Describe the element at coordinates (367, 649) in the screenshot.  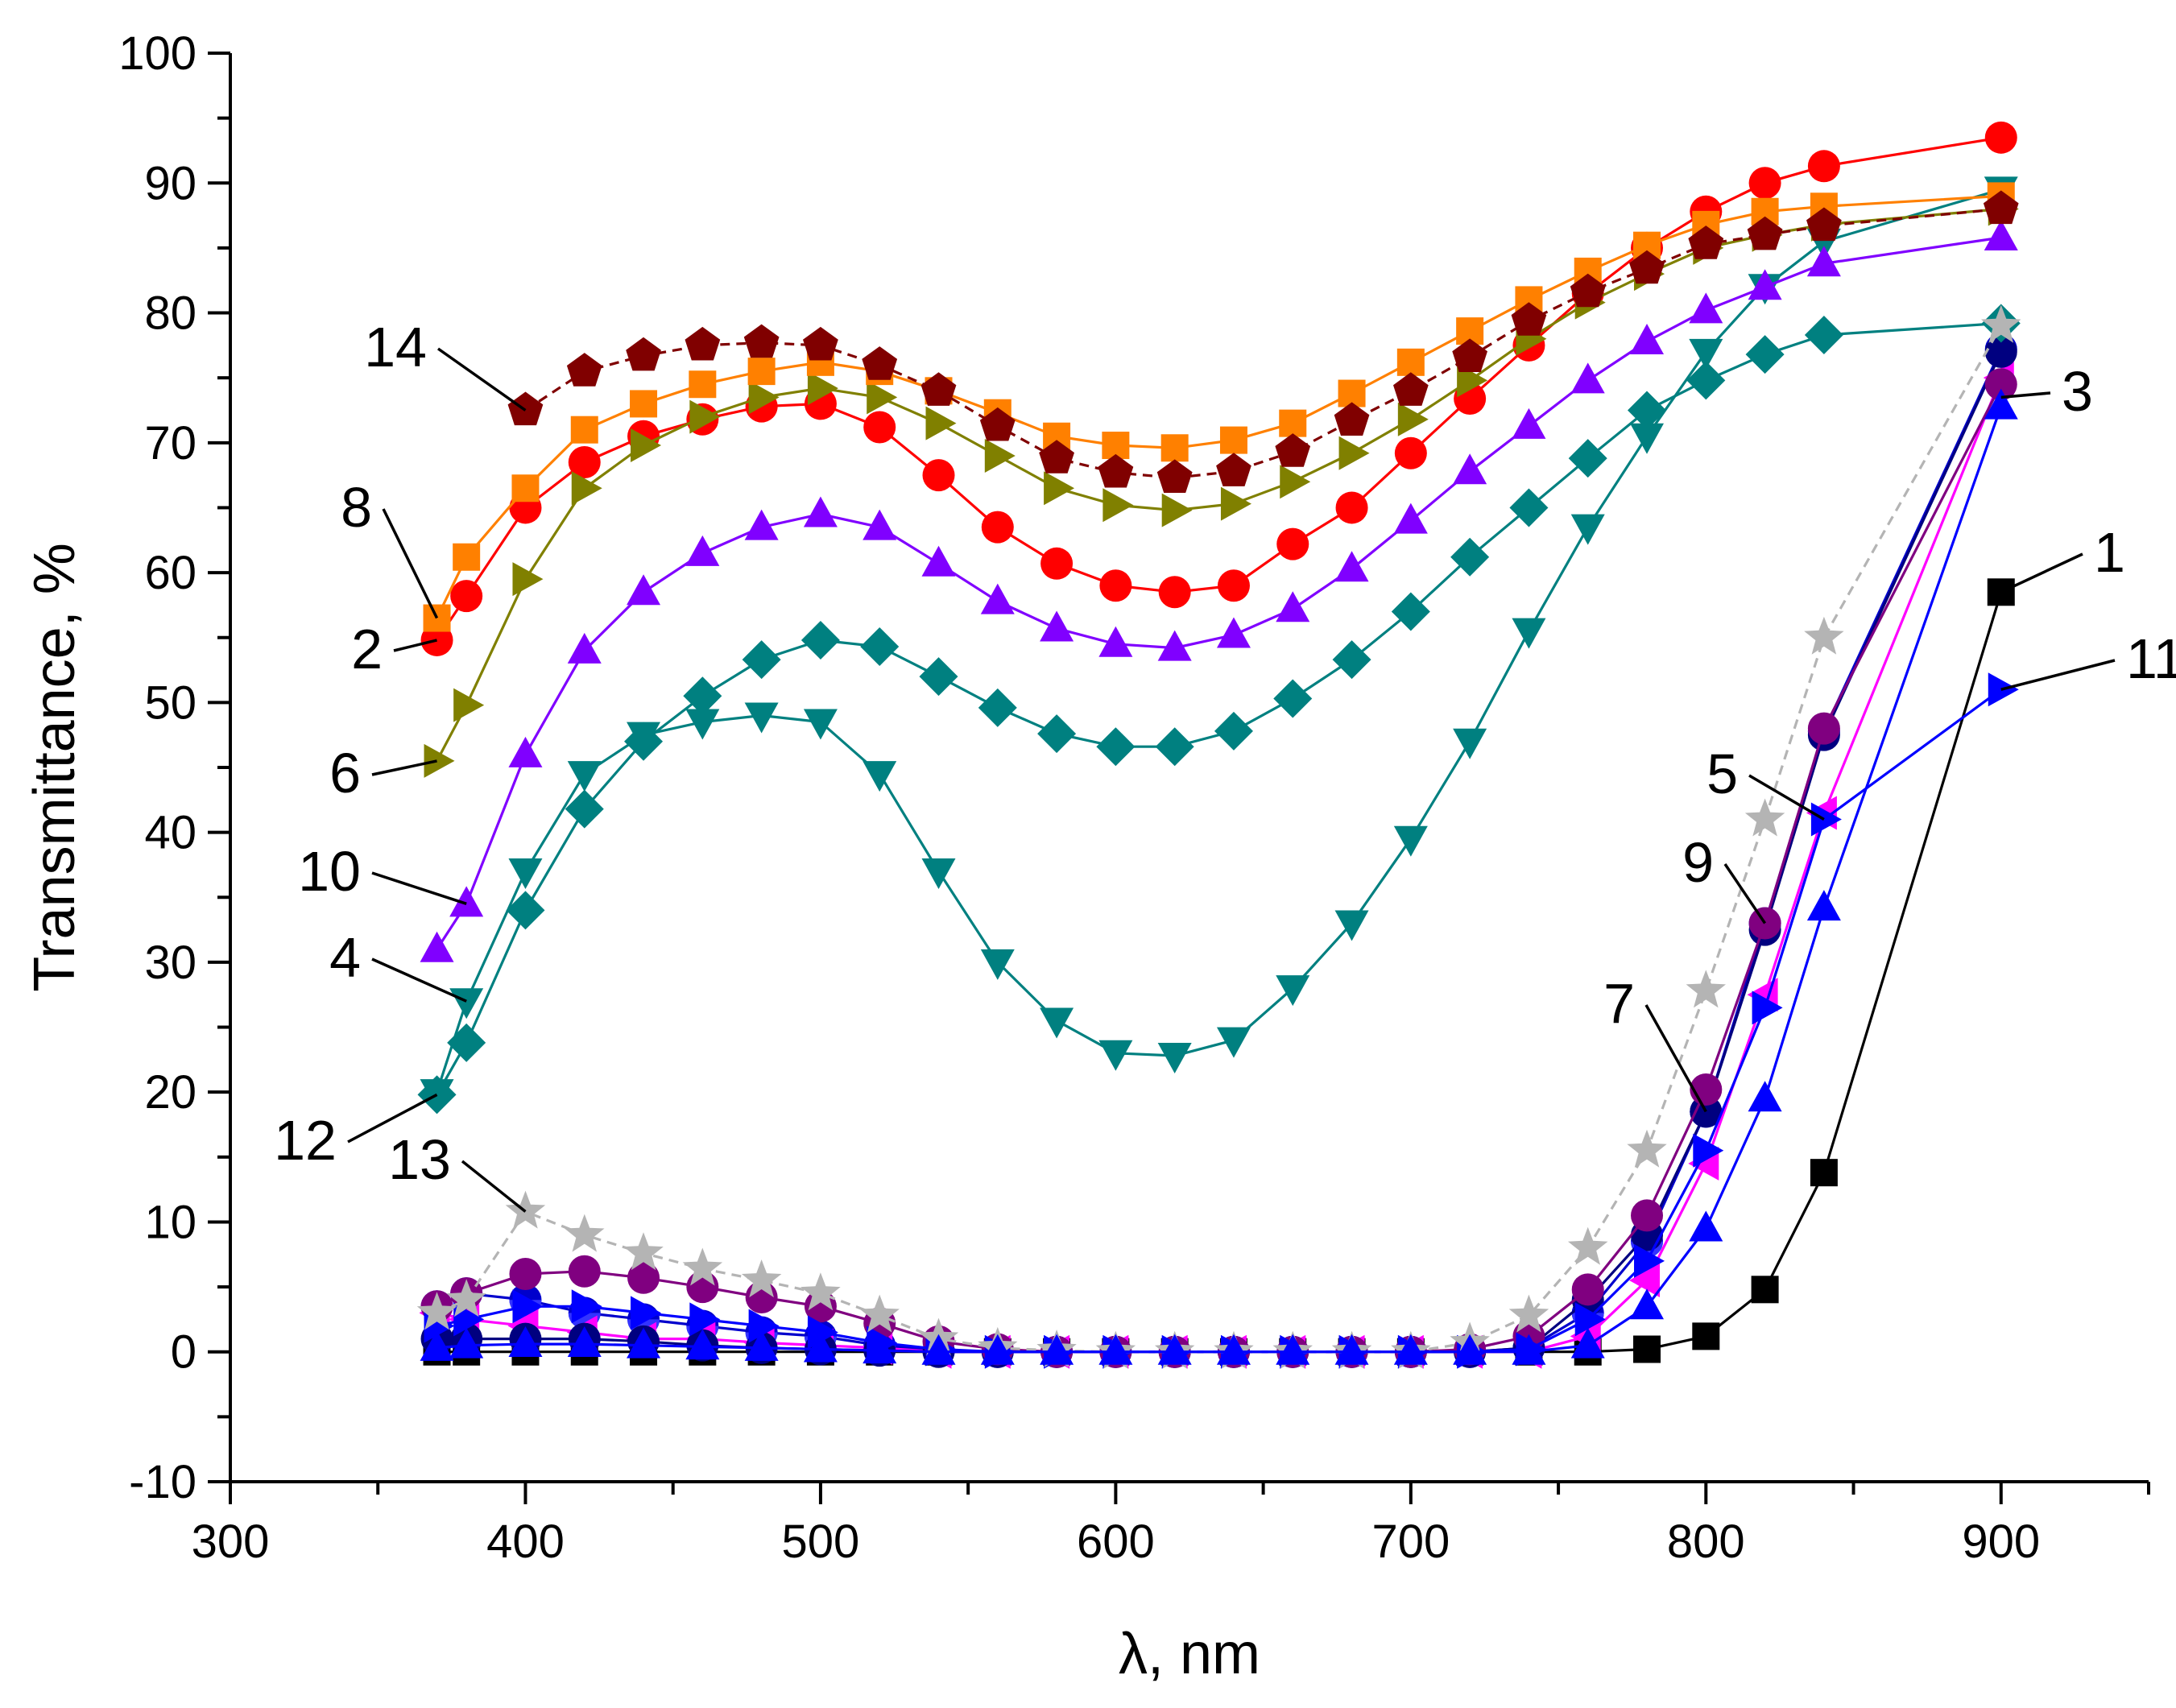
I see `curve-number: 2` at that location.